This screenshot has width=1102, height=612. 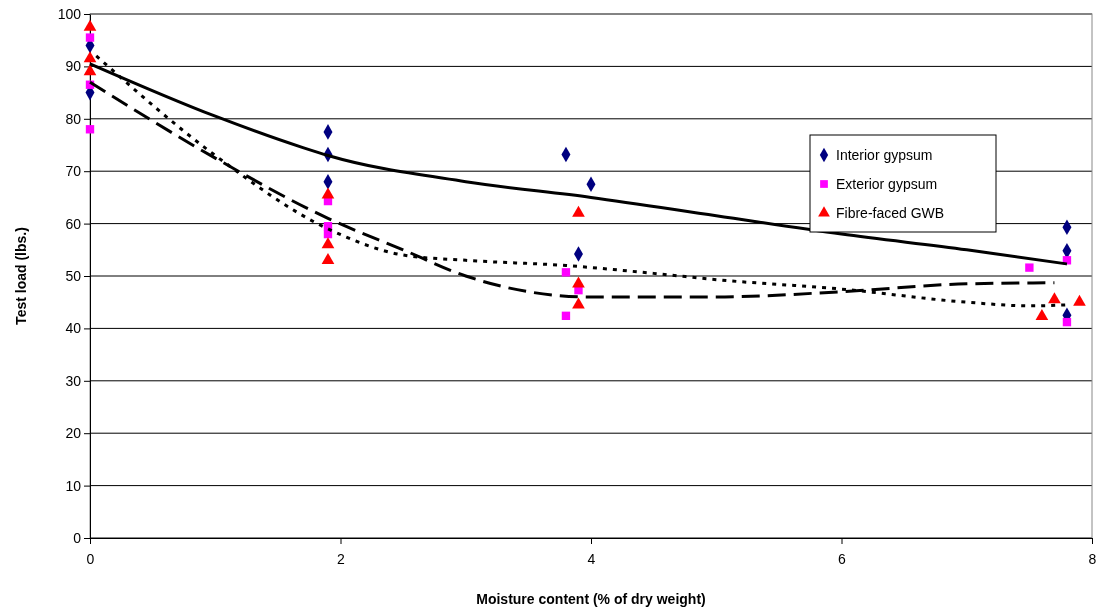 I want to click on legend-label: Exterior gypsum, so click(x=887, y=184).